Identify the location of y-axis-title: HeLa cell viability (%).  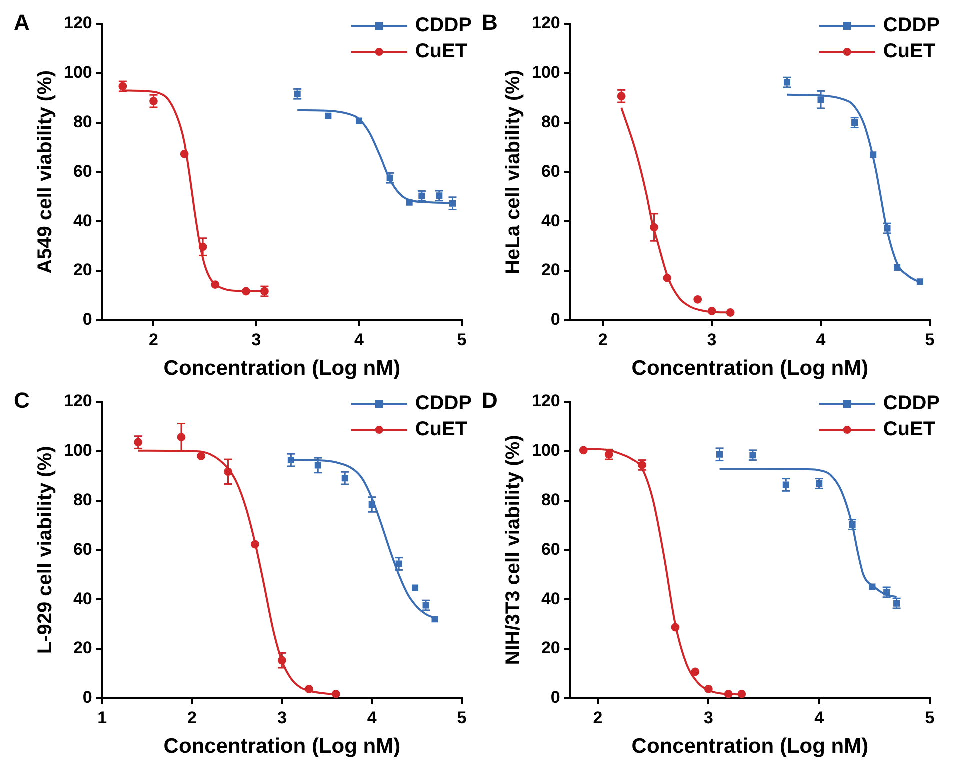
(513, 172).